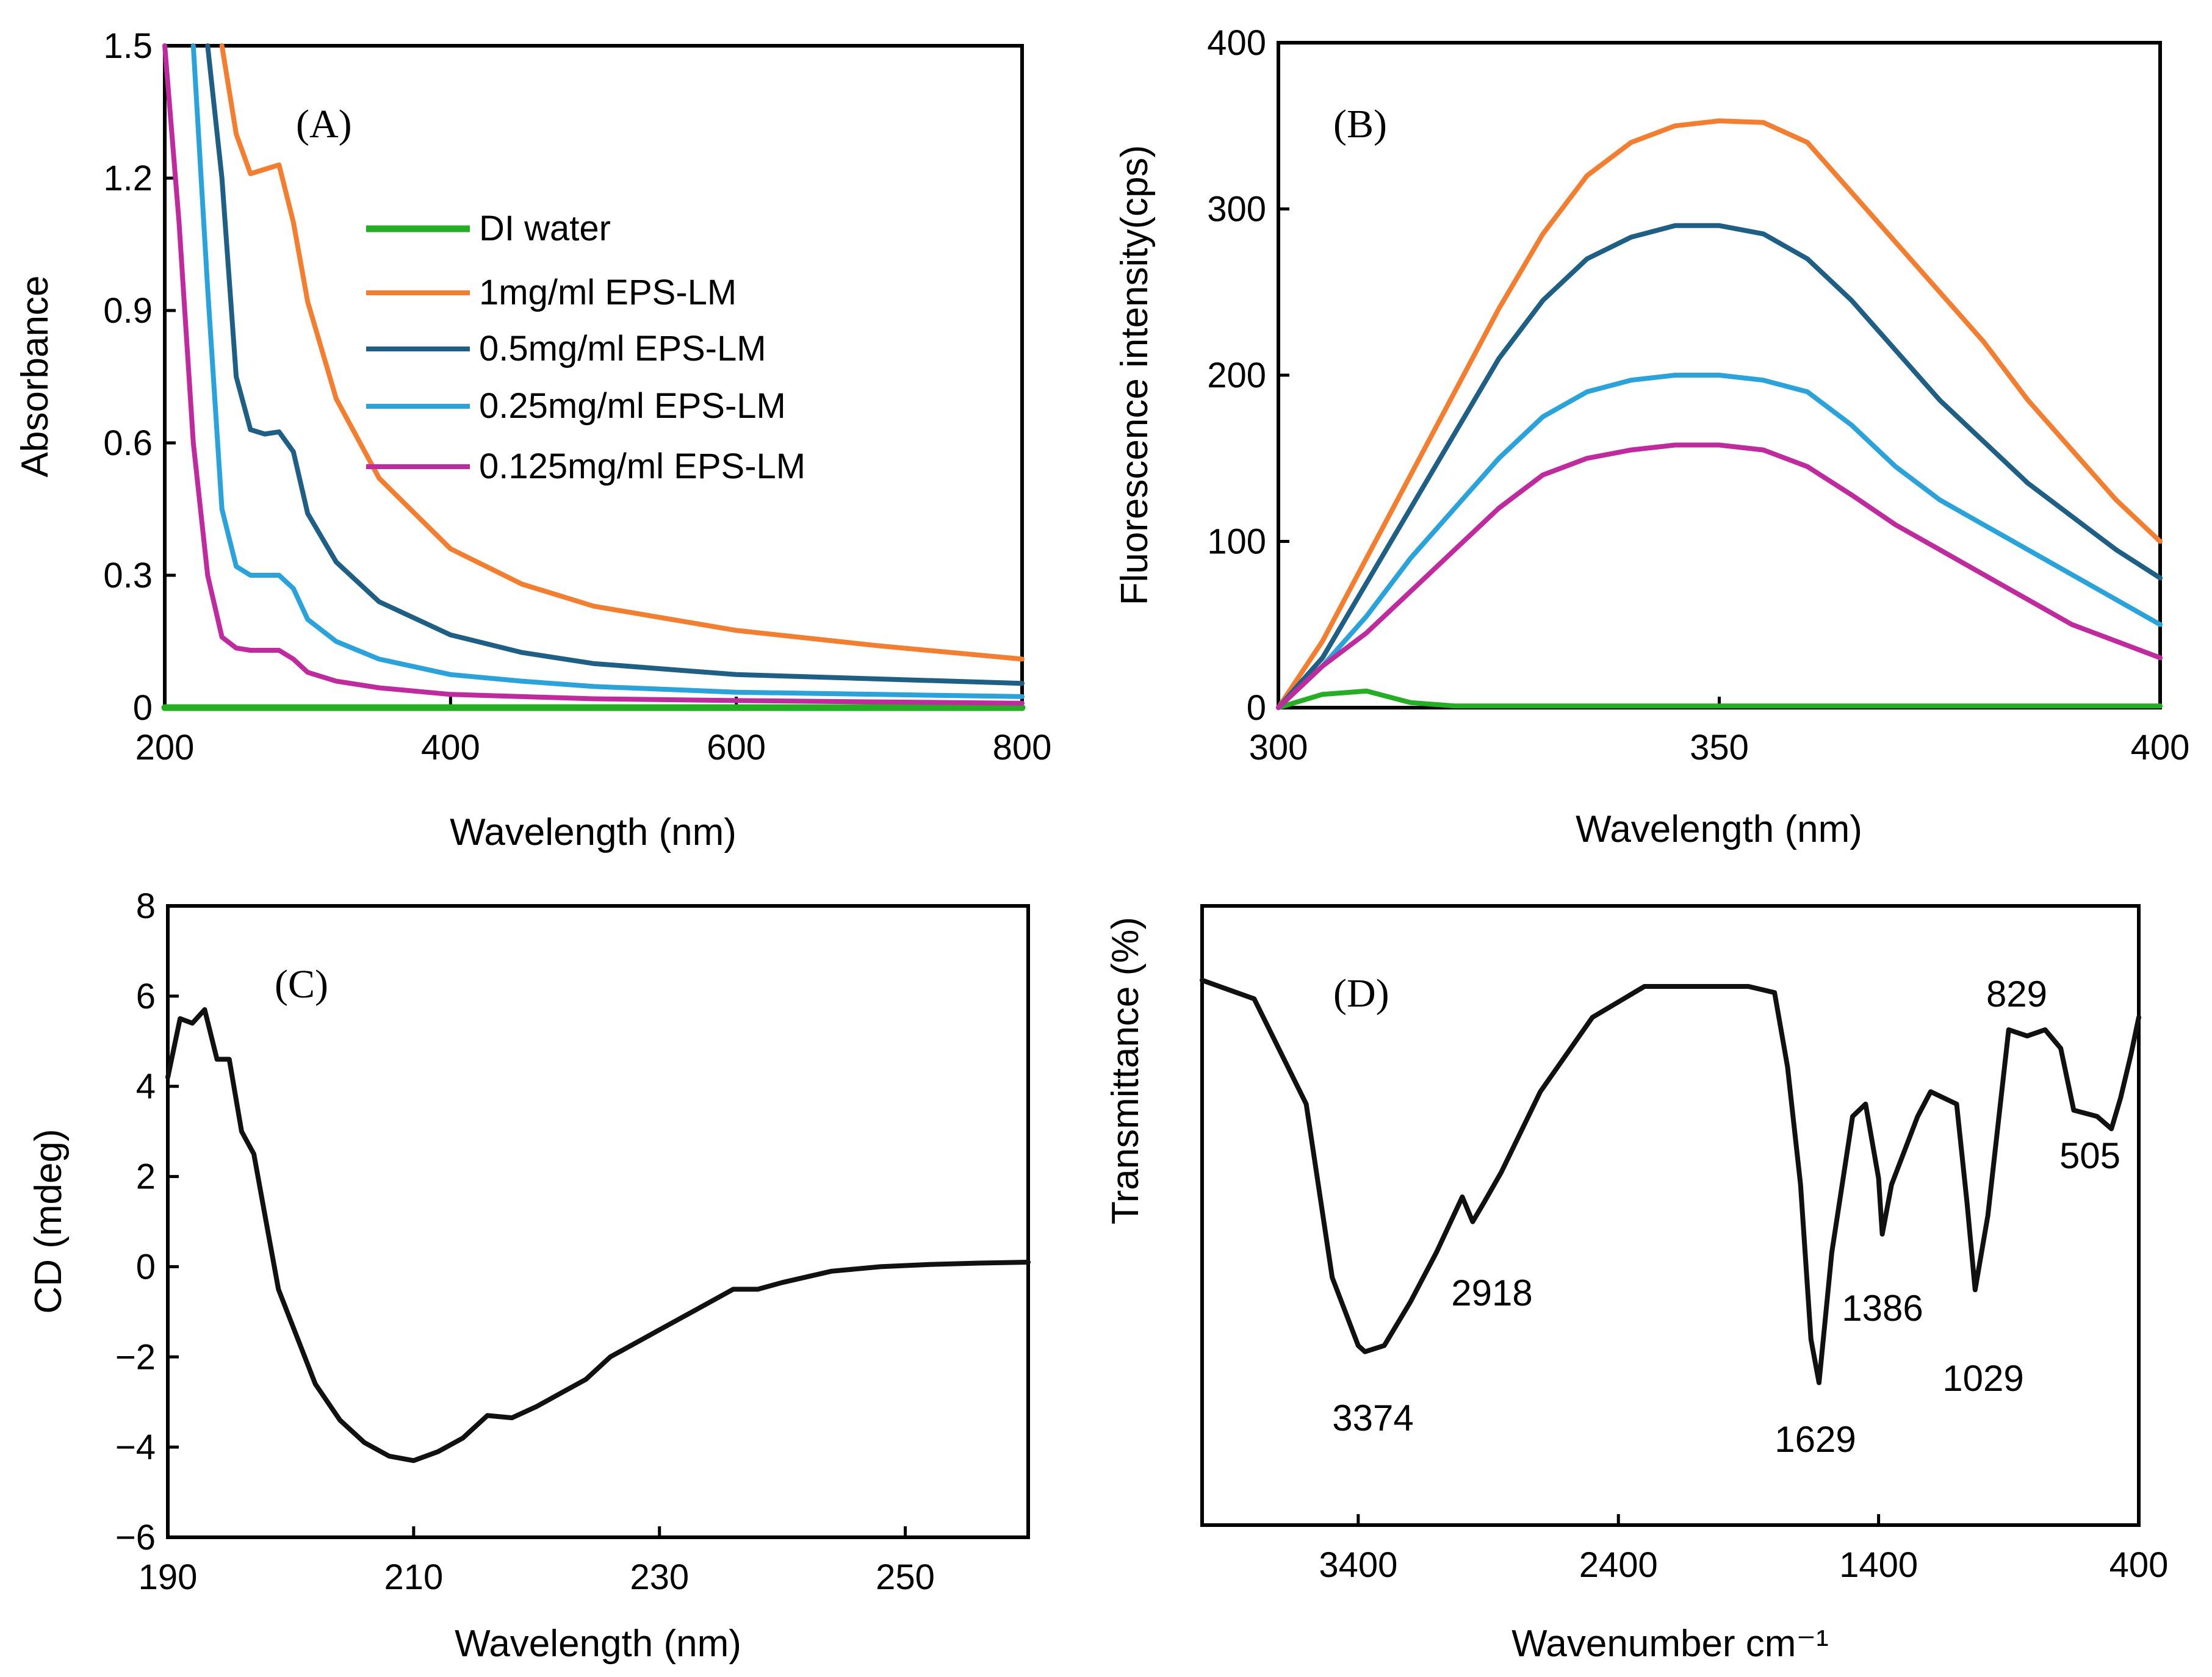 The image size is (2212, 1677). Describe the element at coordinates (165, 747) in the screenshot. I see `panel-a-x-tick-label-200: 200` at that location.